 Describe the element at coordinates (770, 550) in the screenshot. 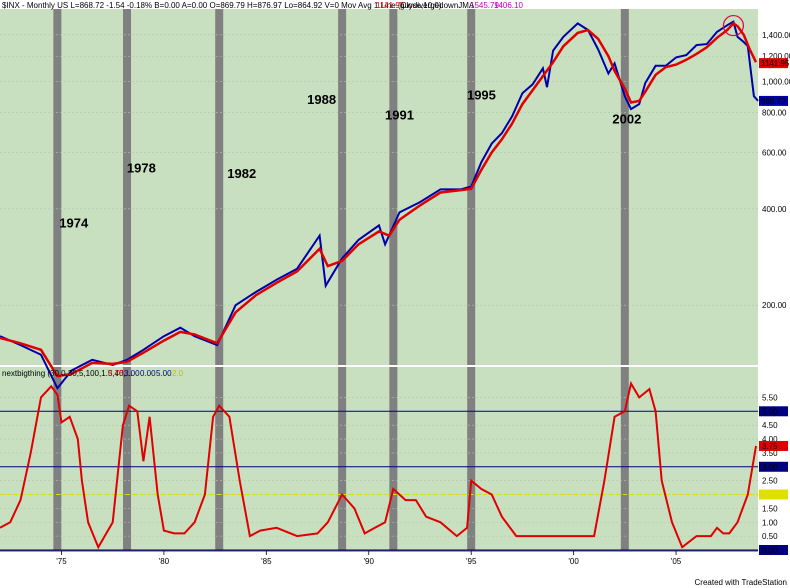

I see `level-badge-label: 0.00` at that location.